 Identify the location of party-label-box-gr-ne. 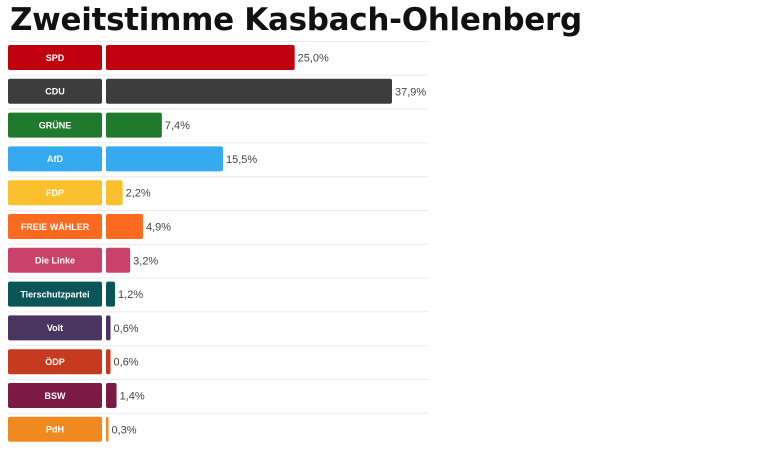
(55, 125).